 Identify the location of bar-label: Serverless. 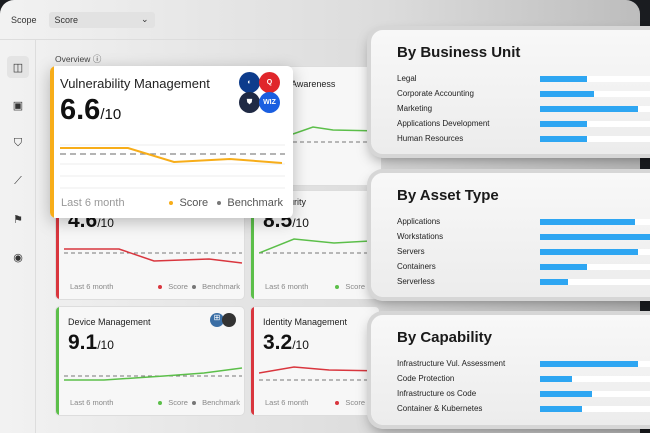
(416, 281).